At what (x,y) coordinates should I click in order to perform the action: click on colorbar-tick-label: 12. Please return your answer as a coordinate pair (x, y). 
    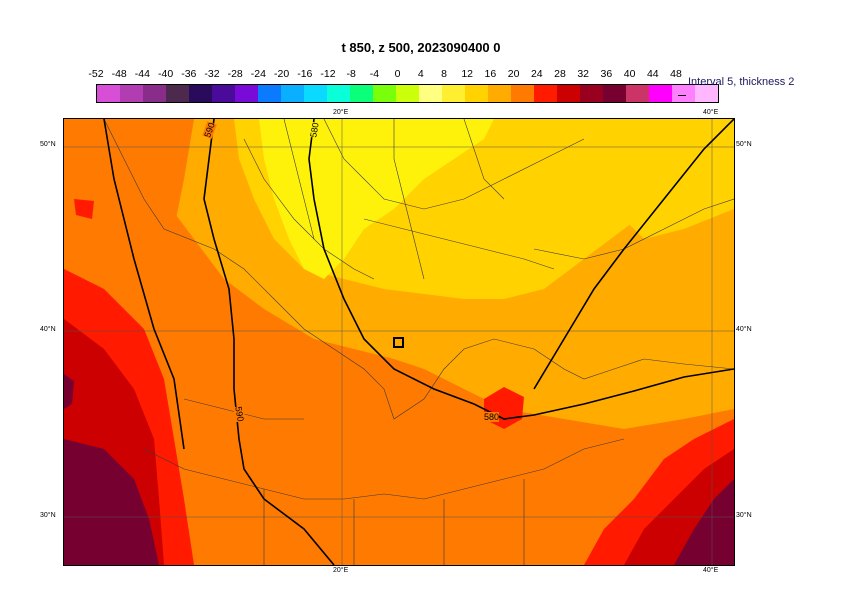
    Looking at the image, I should click on (467, 74).